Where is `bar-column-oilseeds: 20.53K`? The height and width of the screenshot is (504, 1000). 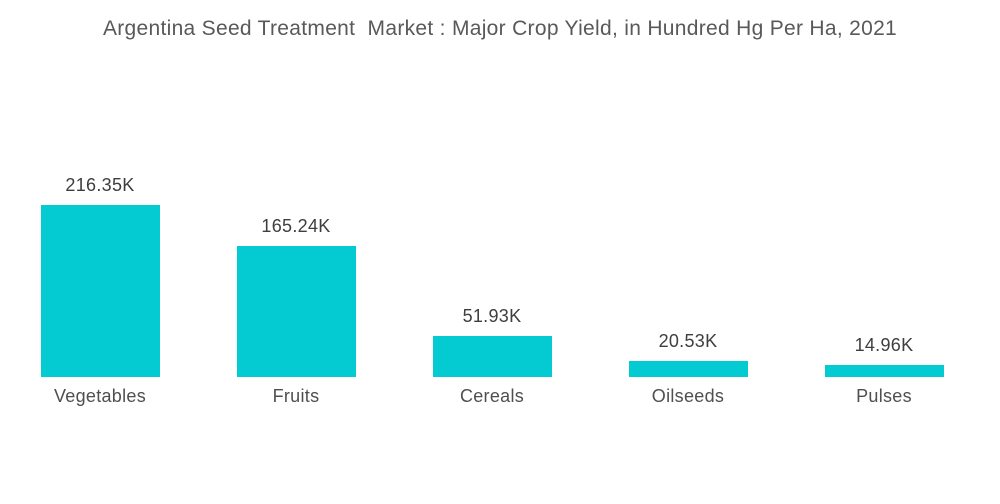
bar-column-oilseeds: 20.53K is located at coordinates (688, 354).